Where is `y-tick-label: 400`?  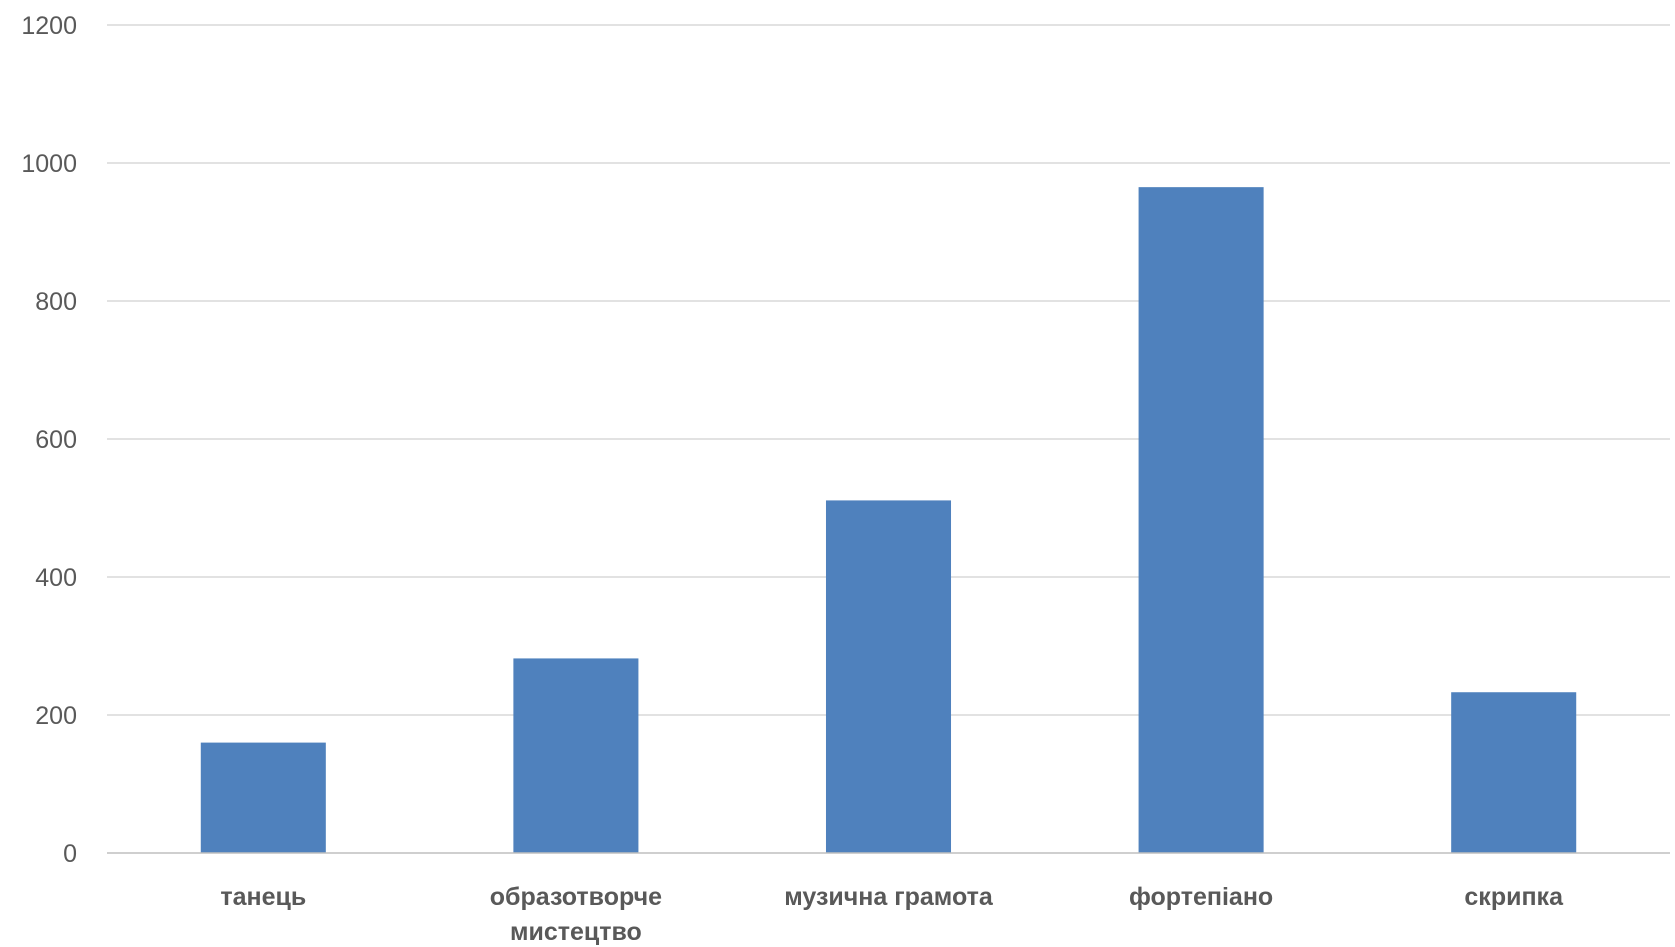
y-tick-label: 400 is located at coordinates (56, 578).